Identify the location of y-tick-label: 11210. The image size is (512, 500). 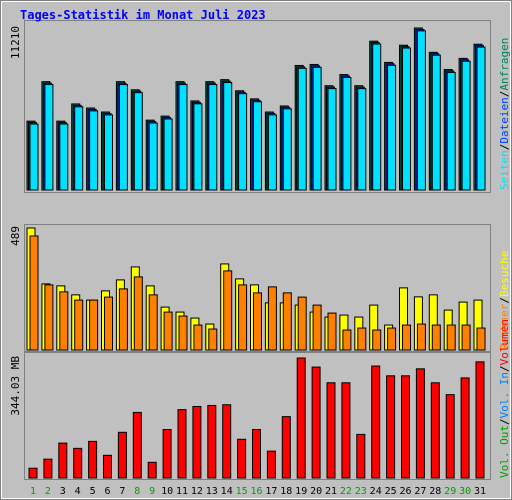
(15, 42).